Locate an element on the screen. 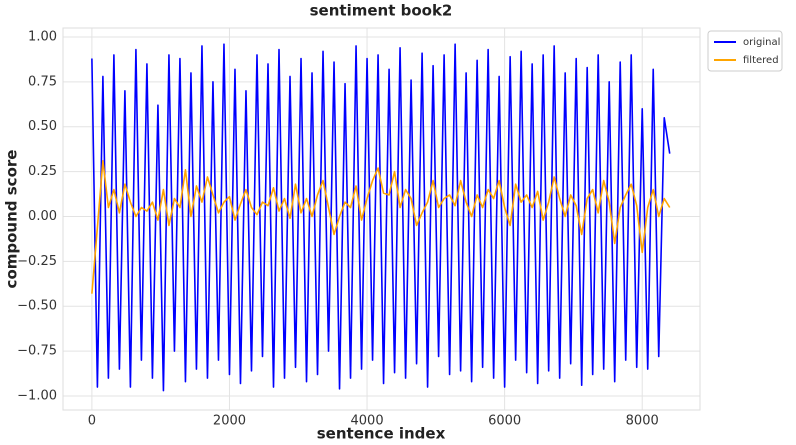 The image size is (796, 445). x-tick-label: 4000 is located at coordinates (367, 421).